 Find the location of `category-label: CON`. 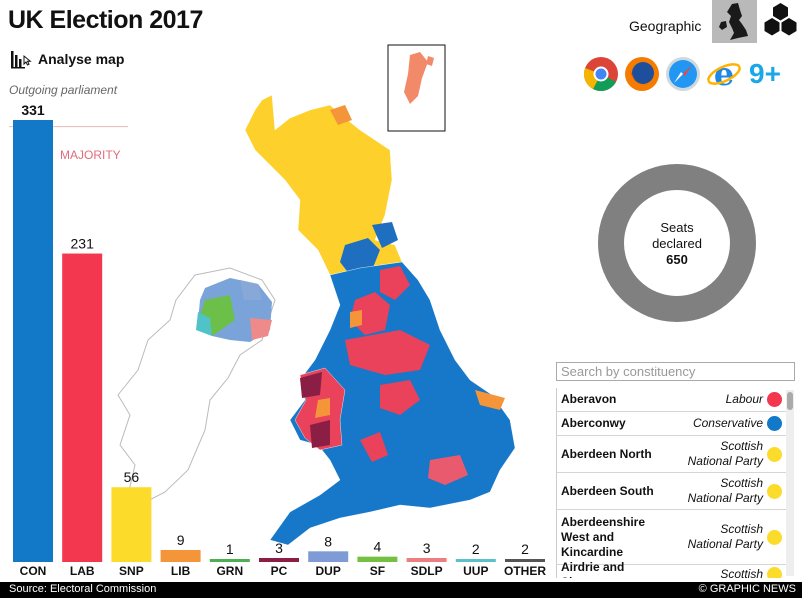

category-label: CON is located at coordinates (33, 571).